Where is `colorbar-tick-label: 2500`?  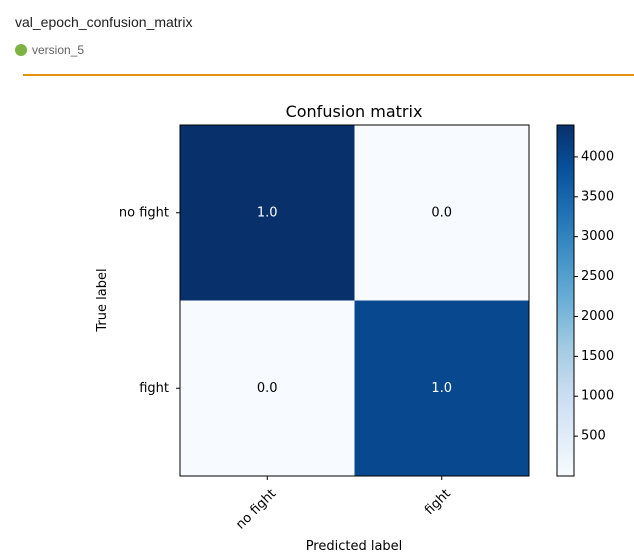
colorbar-tick-label: 2500 is located at coordinates (597, 276).